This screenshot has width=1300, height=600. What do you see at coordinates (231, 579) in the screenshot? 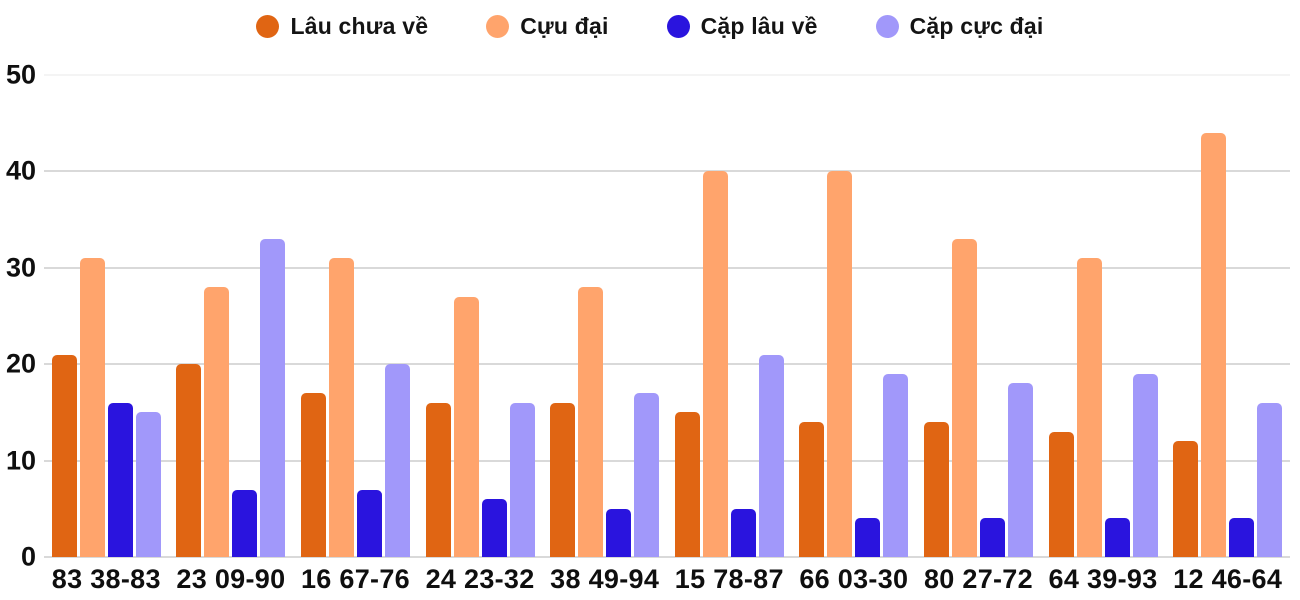
I see `x-axis-category-label: 23 09-90` at bounding box center [231, 579].